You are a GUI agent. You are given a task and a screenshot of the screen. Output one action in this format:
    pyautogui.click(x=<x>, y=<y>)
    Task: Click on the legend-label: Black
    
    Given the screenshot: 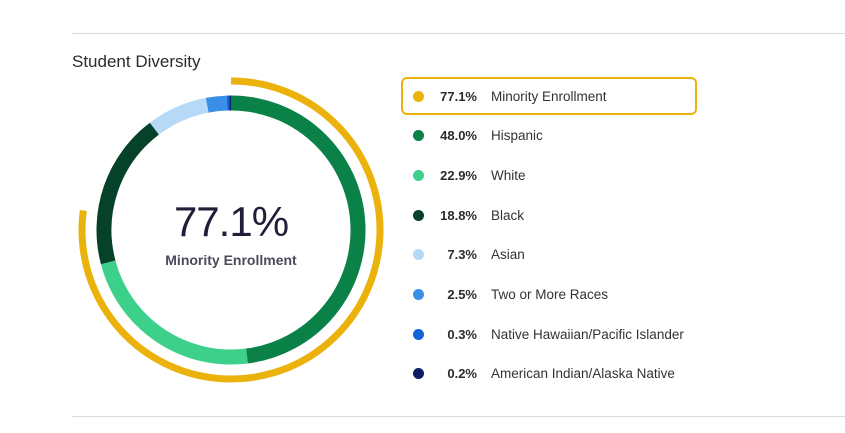 What is the action you would take?
    pyautogui.click(x=508, y=215)
    